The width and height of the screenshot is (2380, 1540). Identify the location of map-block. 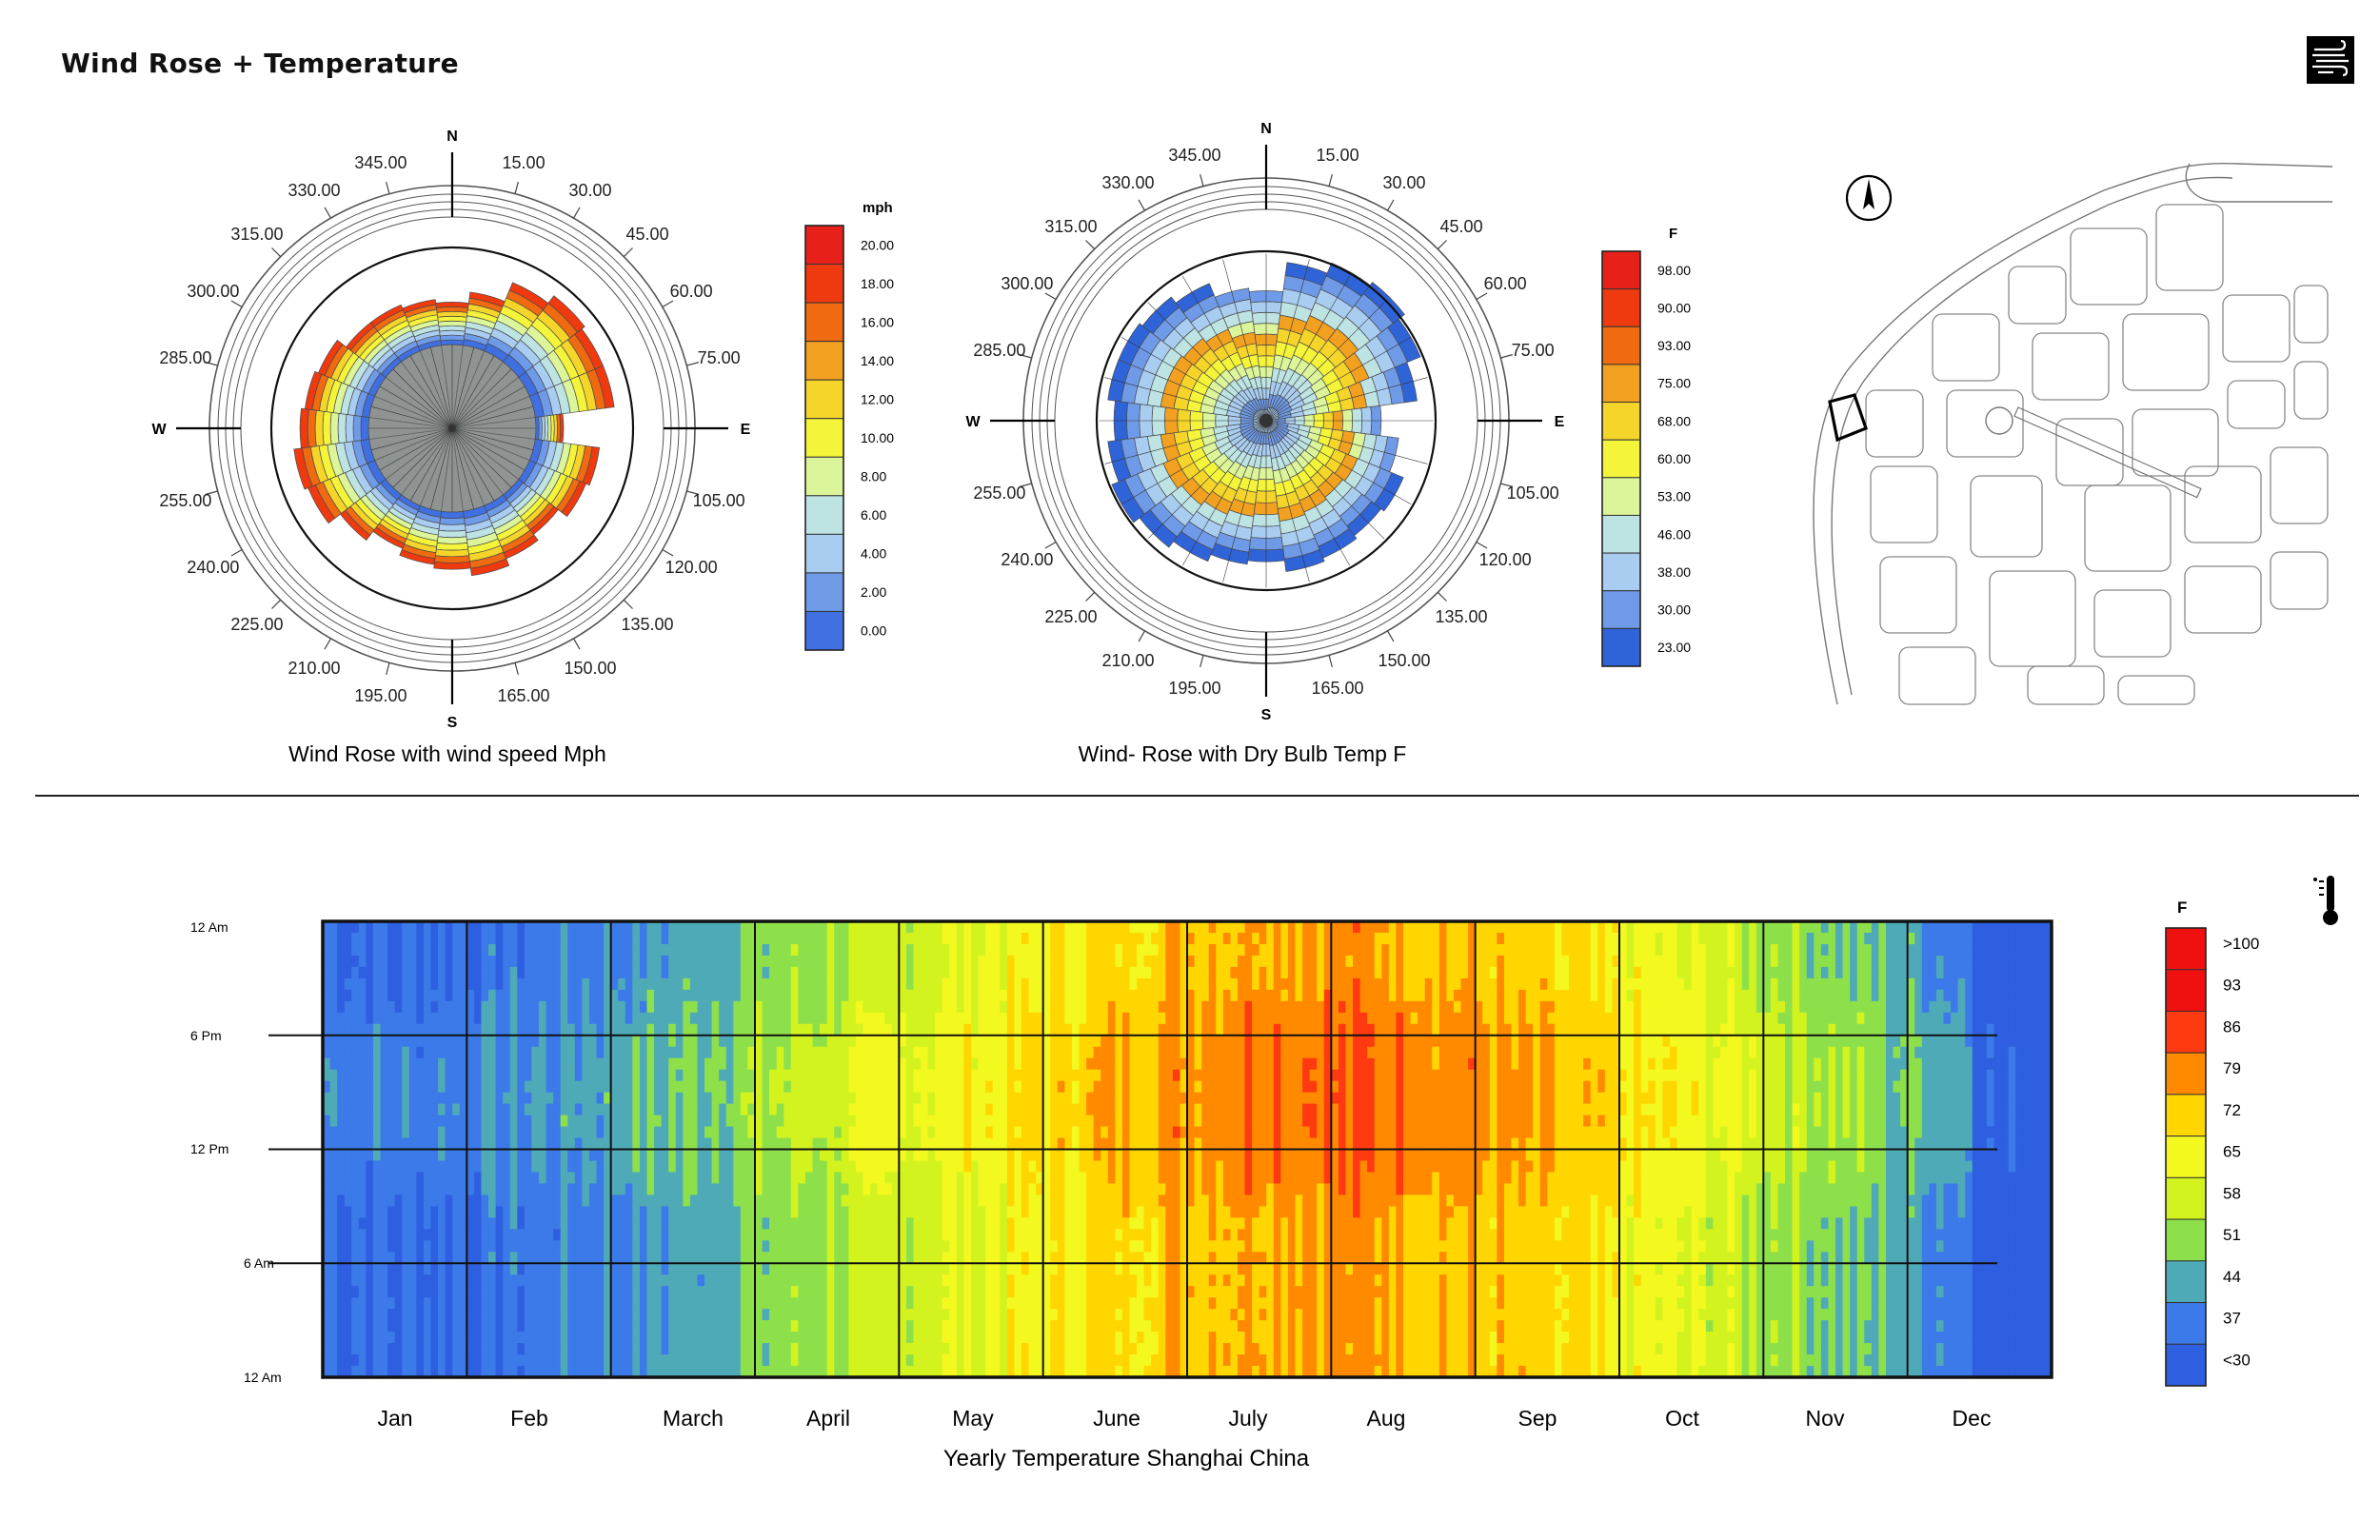
(1918, 595).